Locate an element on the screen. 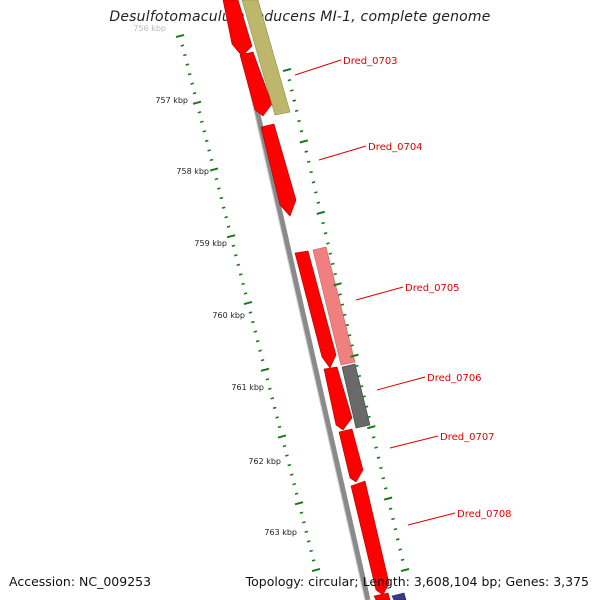 Image resolution: width=600 pixels, height=600 pixels. ruler-tick-label: 757 kbp is located at coordinates (171, 100).